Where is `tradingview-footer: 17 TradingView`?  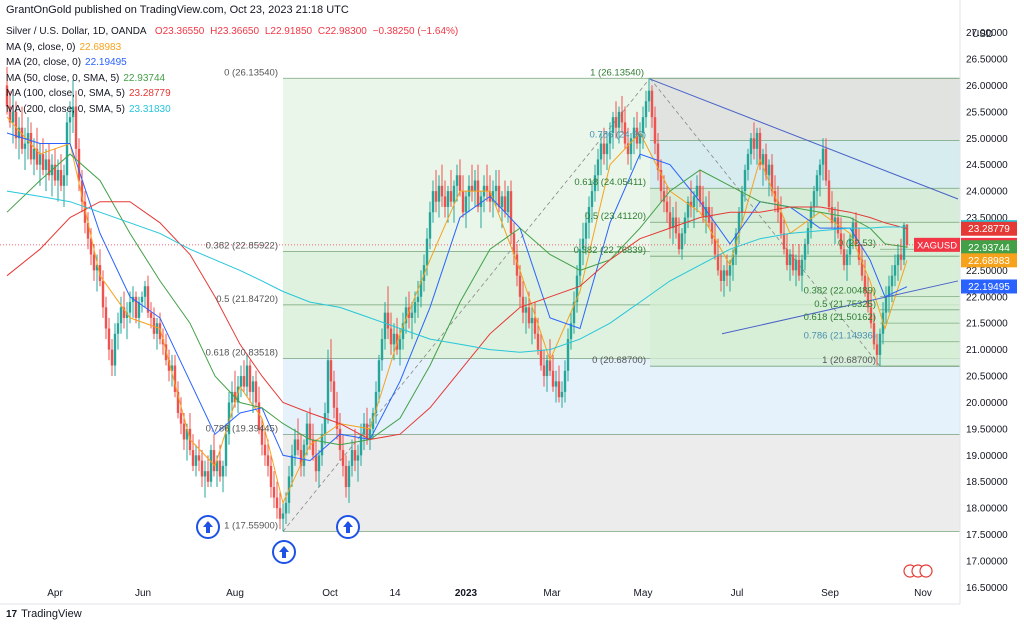 tradingview-footer: 17 TradingView is located at coordinates (44, 614).